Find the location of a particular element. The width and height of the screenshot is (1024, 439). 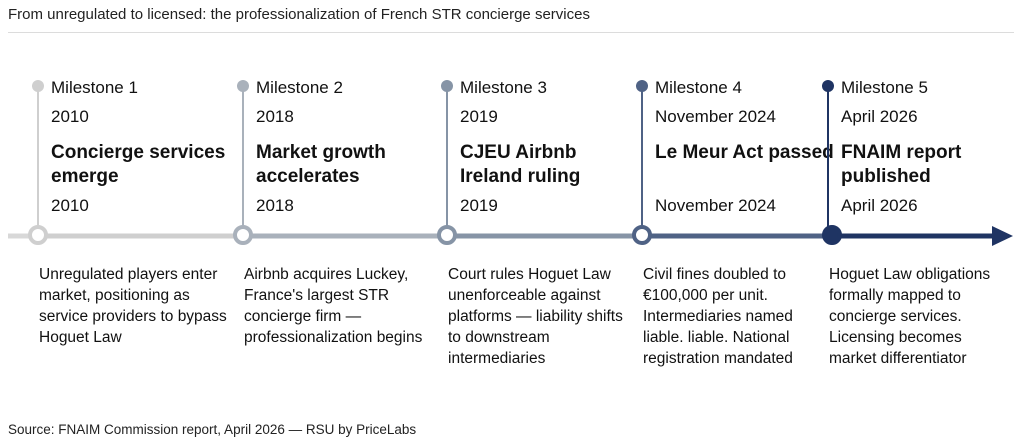

milestone-4-year: November 2024 is located at coordinates (715, 116).